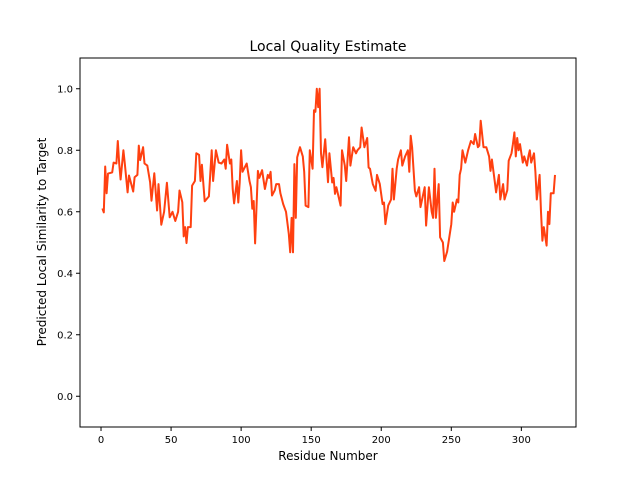 The width and height of the screenshot is (640, 480). Describe the element at coordinates (241, 440) in the screenshot. I see `x-tick-label: 100` at that location.